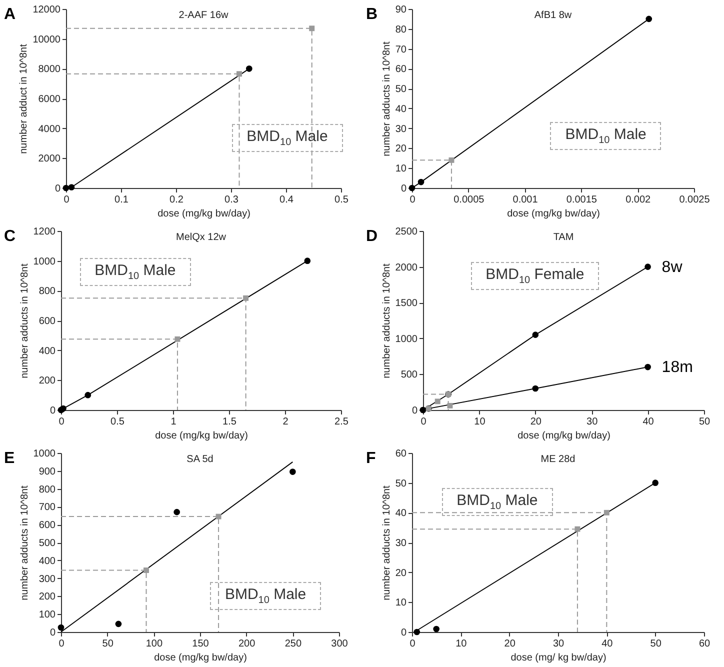  What do you see at coordinates (406, 232) in the screenshot?
I see `y-tick-label: 2500` at bounding box center [406, 232].